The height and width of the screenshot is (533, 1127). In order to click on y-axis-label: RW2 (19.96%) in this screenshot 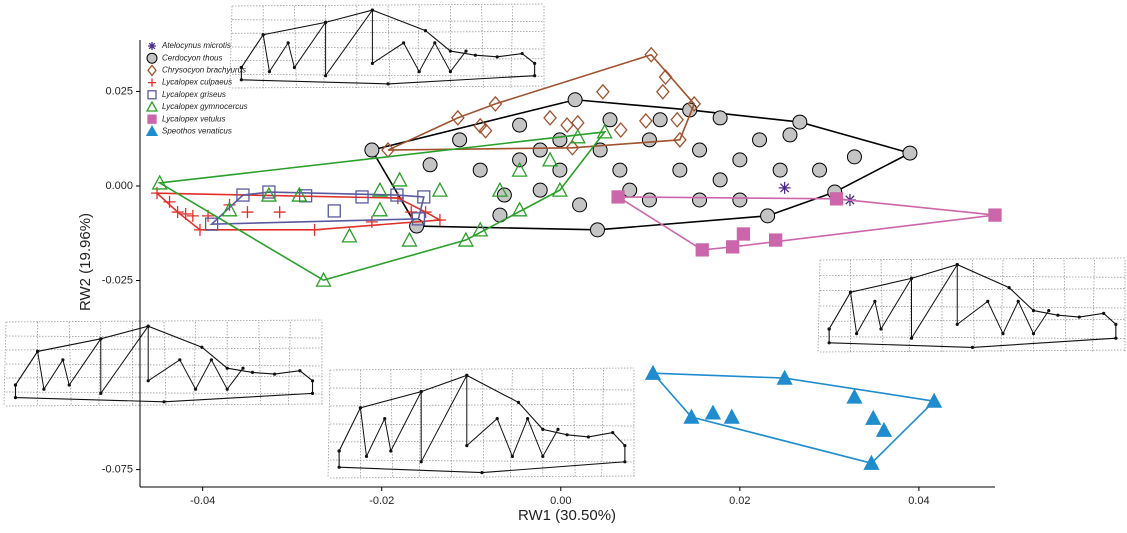, I will do `click(85, 262)`.